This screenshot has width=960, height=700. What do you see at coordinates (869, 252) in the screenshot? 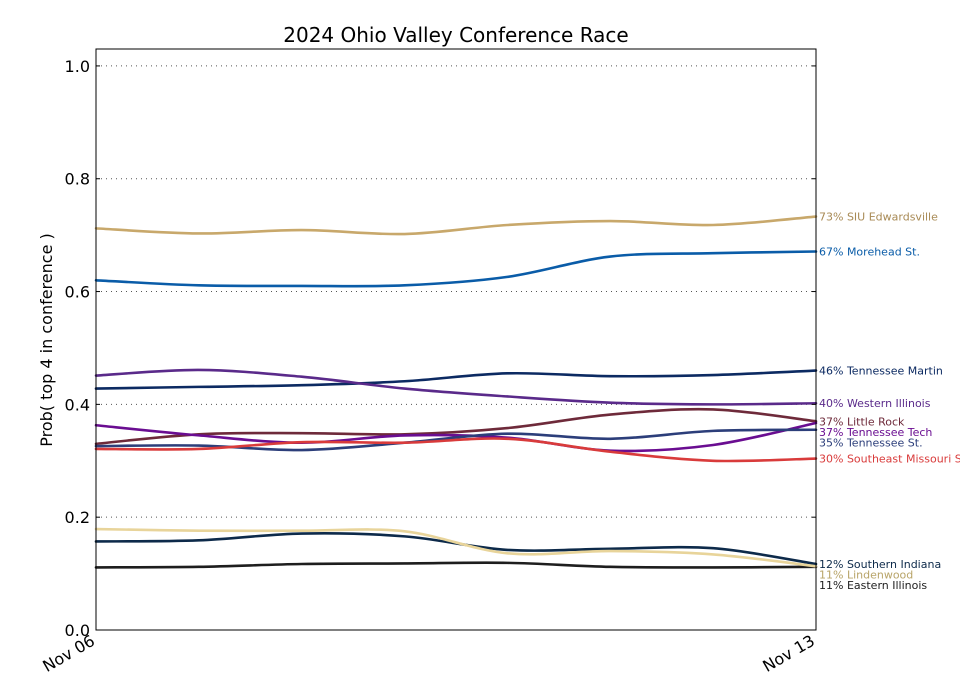
I see `end-label-morehead-st: 67% Morehead St.` at bounding box center [869, 252].